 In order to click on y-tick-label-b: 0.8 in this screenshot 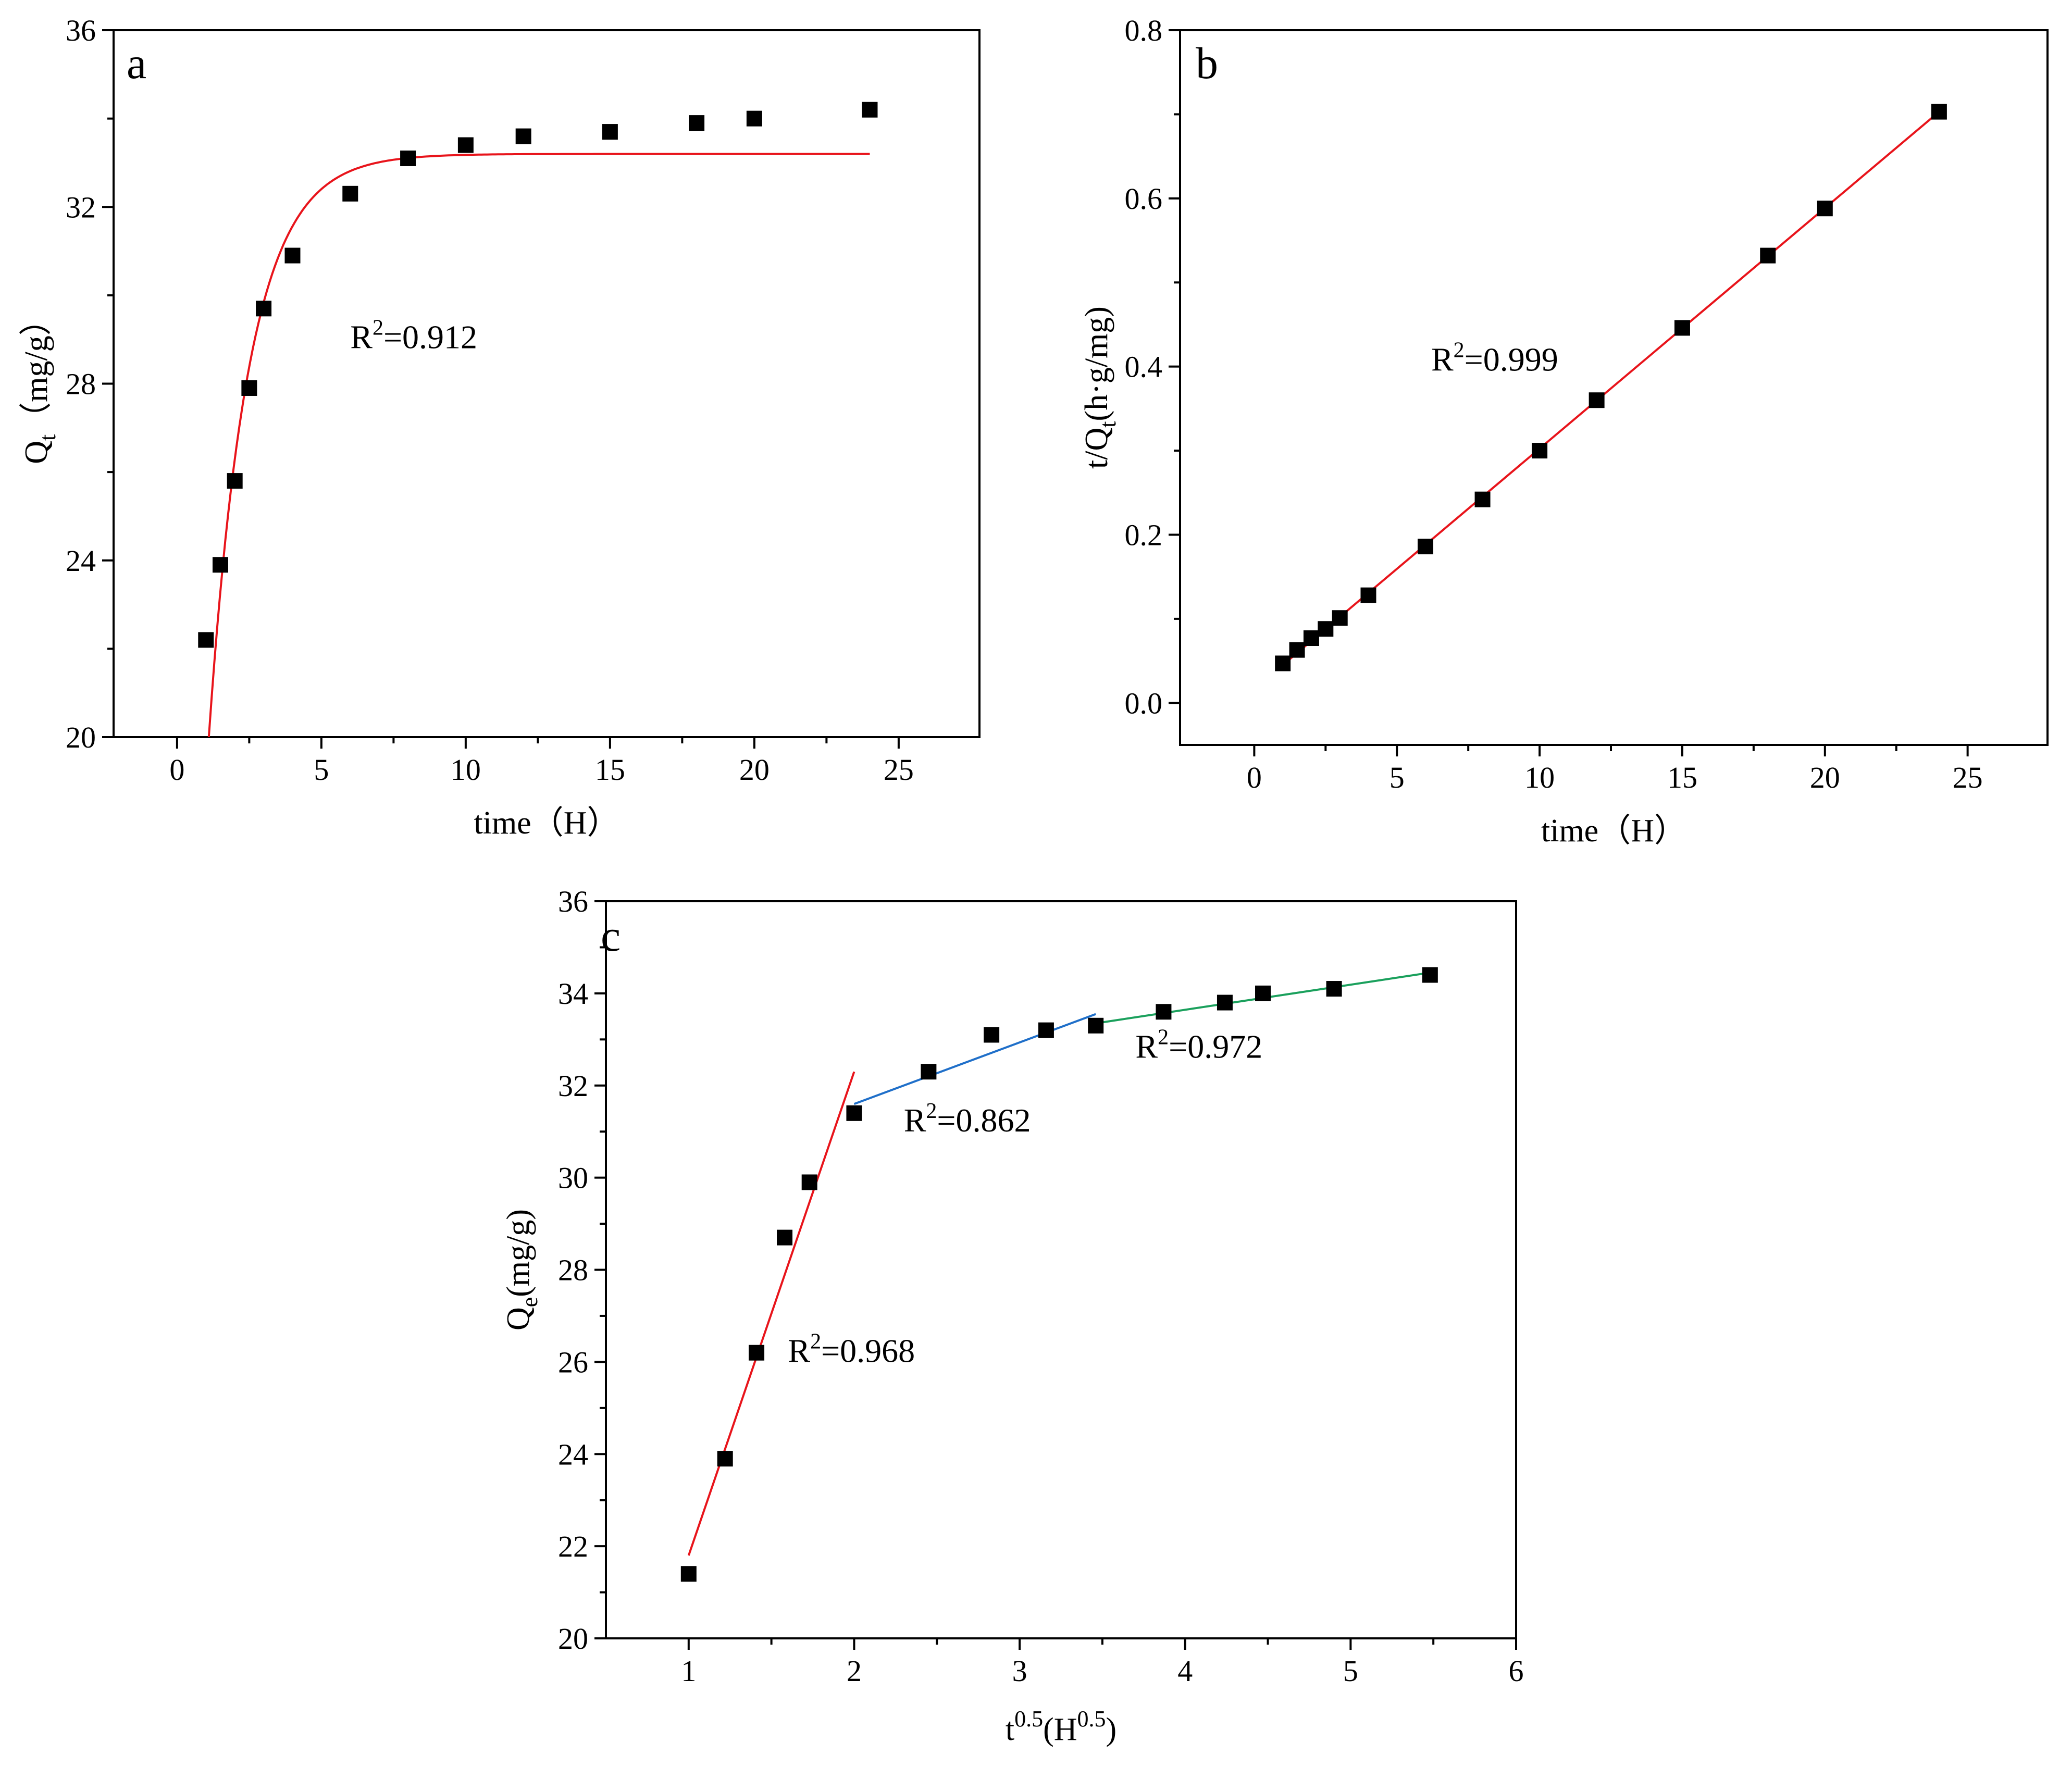, I will do `click(1144, 30)`.